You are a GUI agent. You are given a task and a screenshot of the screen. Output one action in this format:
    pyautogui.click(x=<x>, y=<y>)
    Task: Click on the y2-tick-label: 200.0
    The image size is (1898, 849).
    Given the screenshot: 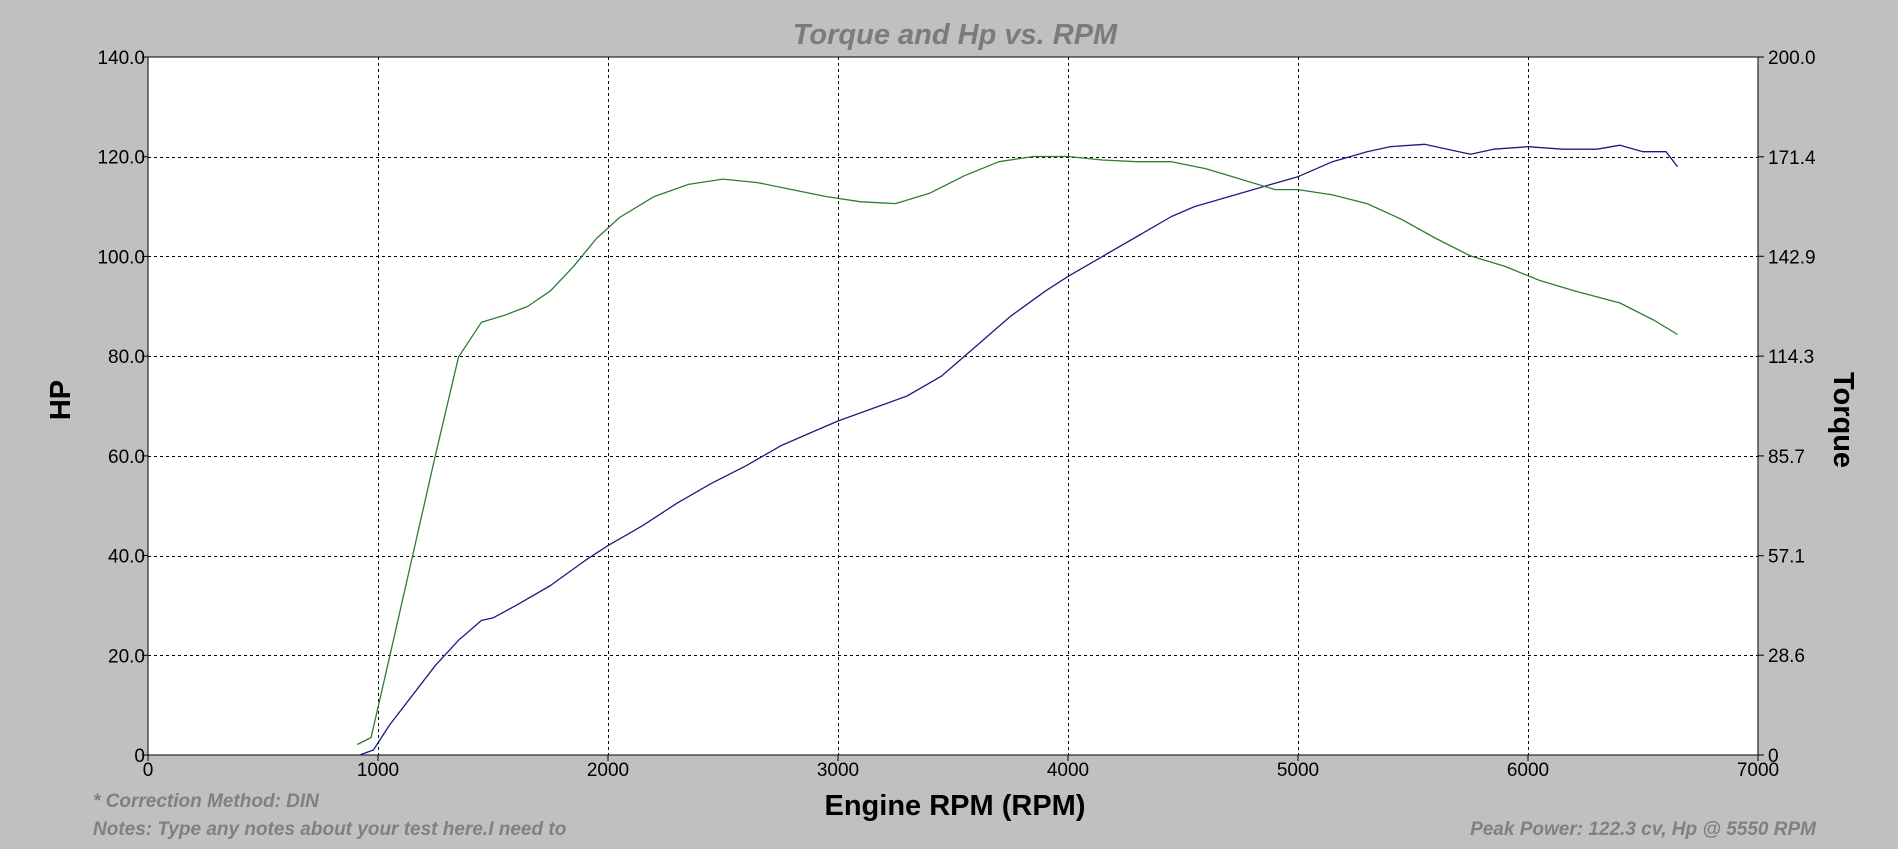 What is the action you would take?
    pyautogui.click(x=1792, y=58)
    